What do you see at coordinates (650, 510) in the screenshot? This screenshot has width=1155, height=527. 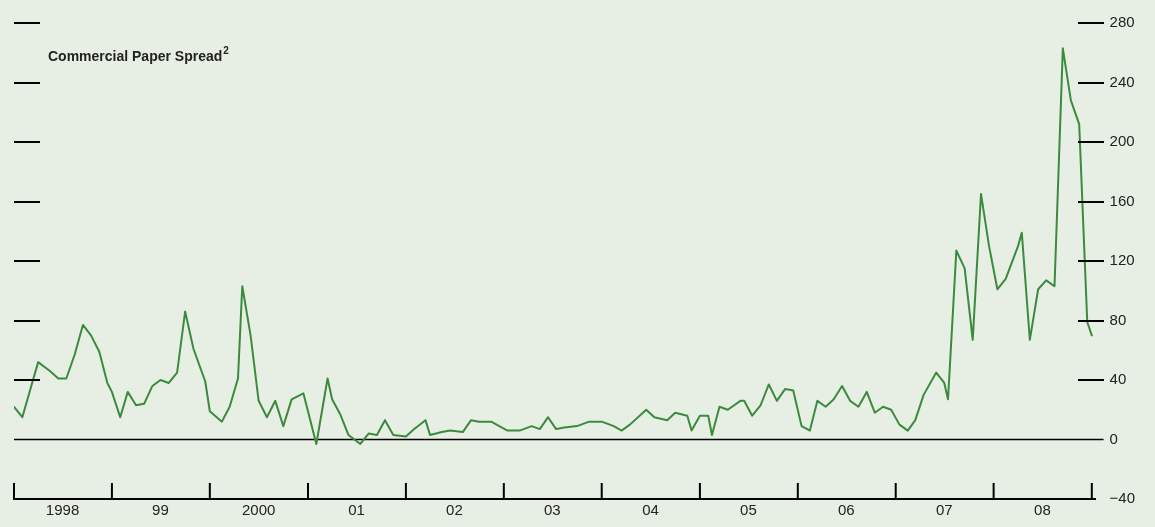 I see `x-tick-label: 04` at bounding box center [650, 510].